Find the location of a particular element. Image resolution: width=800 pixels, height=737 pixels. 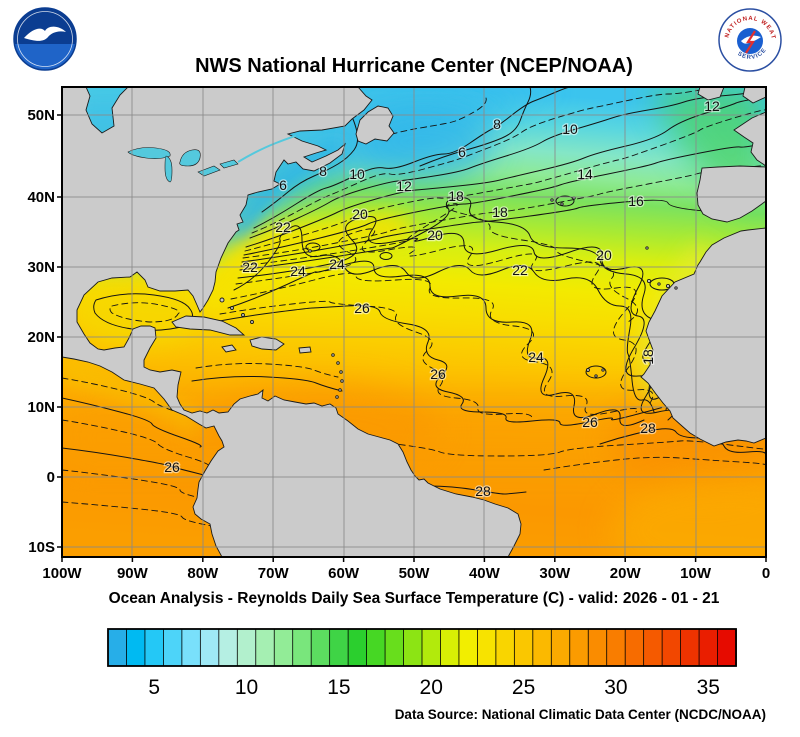

nws-emblem-icon is located at coordinates (750, 41).